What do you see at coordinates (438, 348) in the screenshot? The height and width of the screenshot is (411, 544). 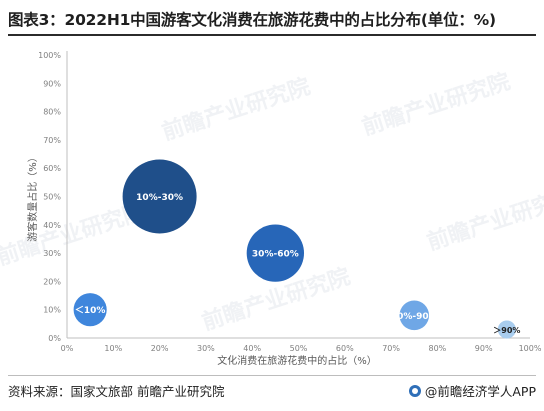 I see `x-tick-label: 80%` at bounding box center [438, 348].